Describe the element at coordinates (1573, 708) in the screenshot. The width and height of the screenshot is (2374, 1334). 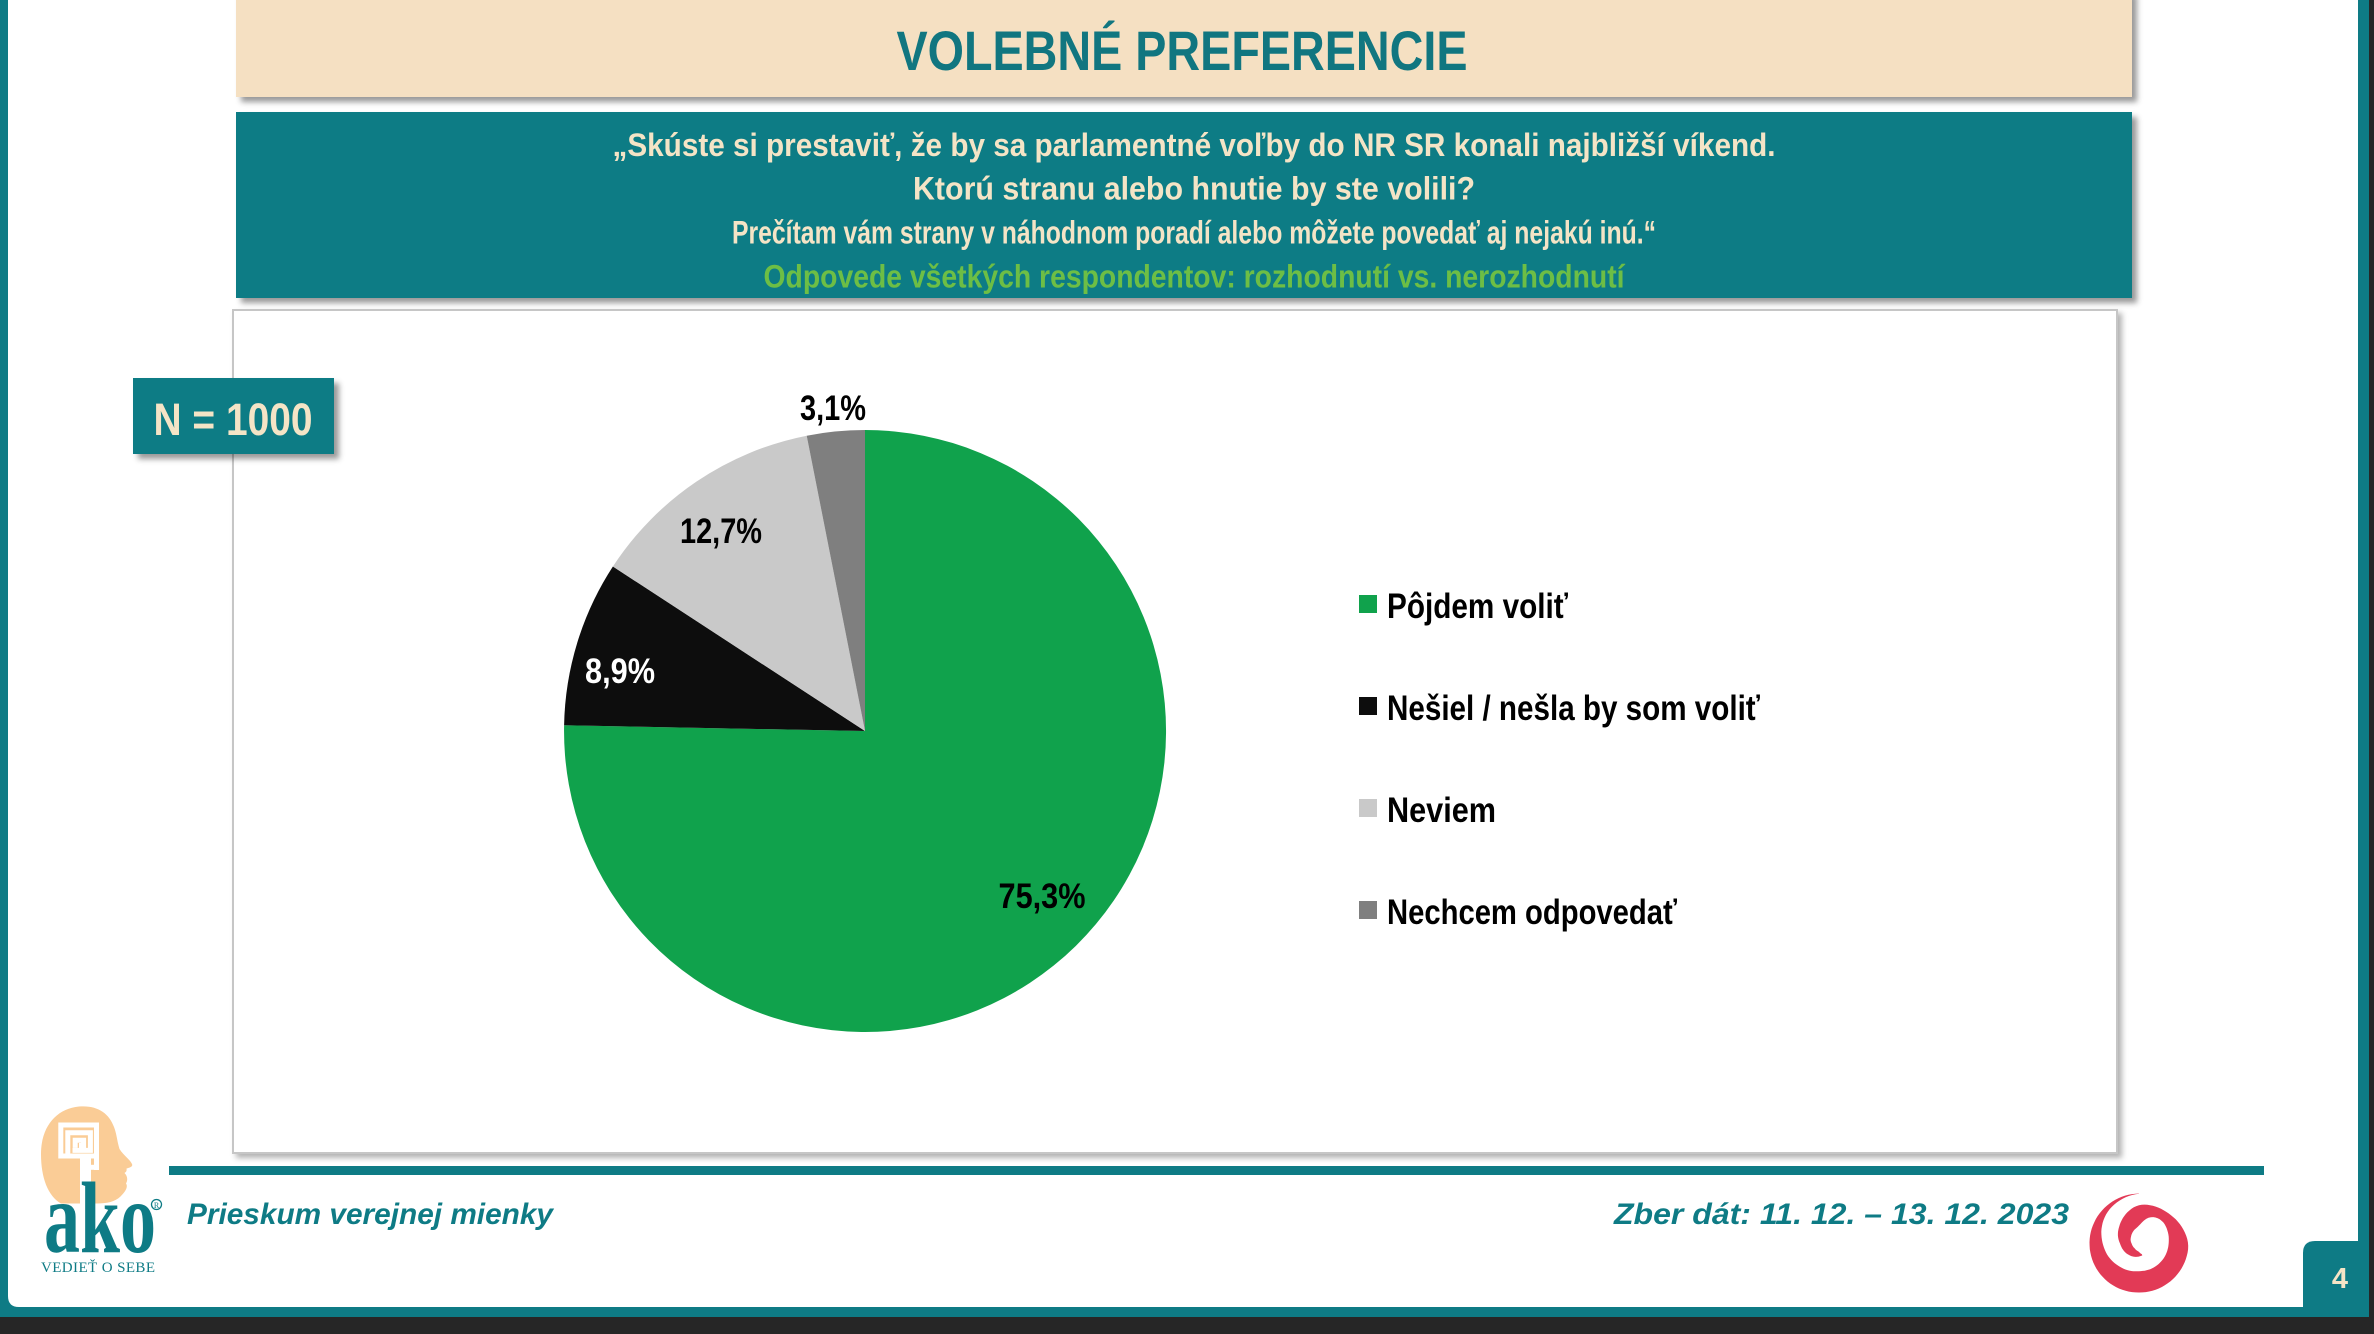
I see `svg-text: Nešiel / nešla by som voliť` at that location.